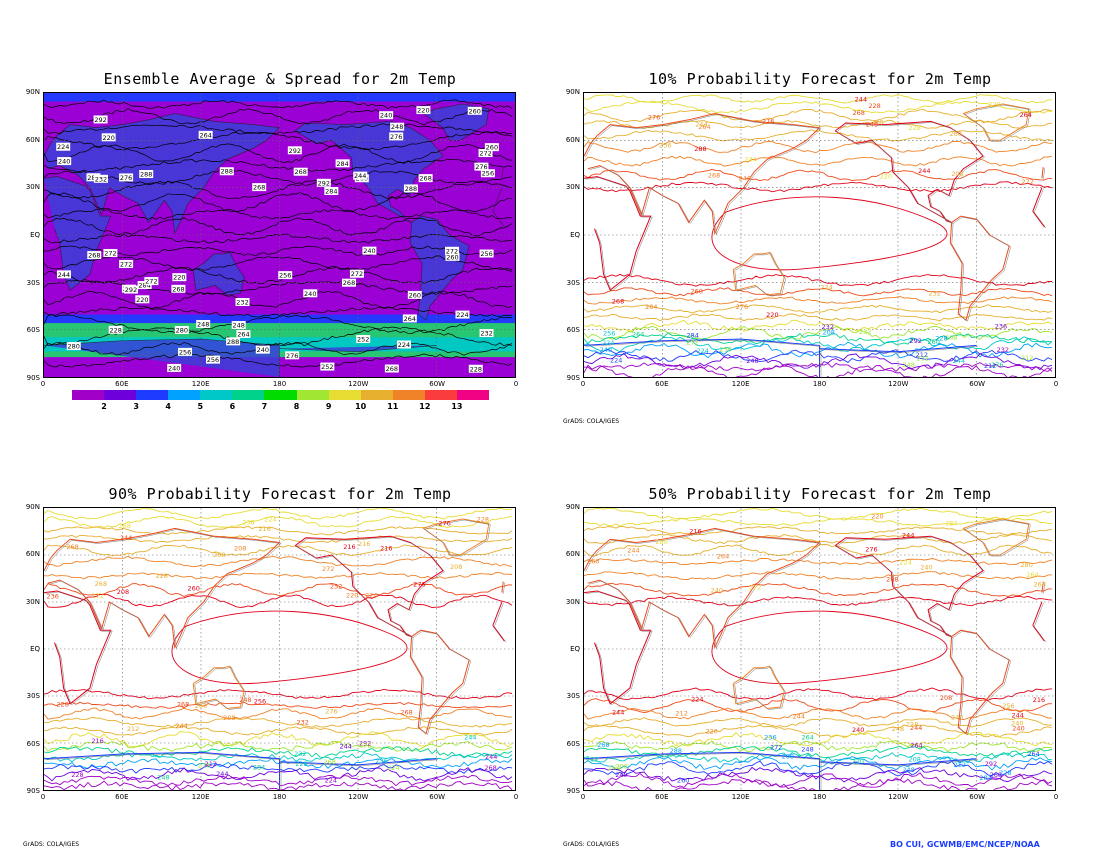 This screenshot has height=850, width=1100. What do you see at coordinates (270, 519) in the screenshot?
I see `contour-label: 224` at bounding box center [270, 519].